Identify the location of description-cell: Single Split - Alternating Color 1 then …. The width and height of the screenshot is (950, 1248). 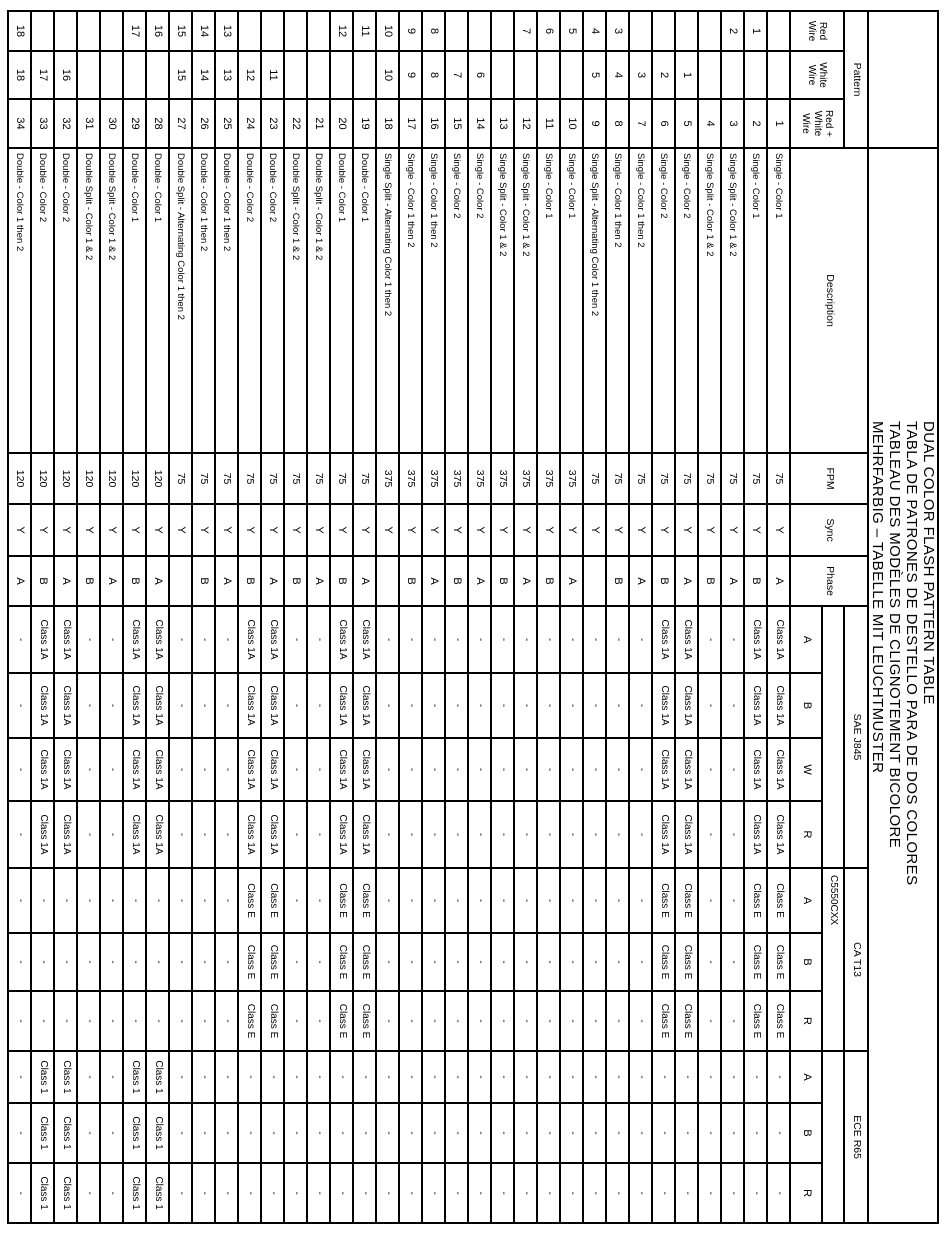
(387, 301).